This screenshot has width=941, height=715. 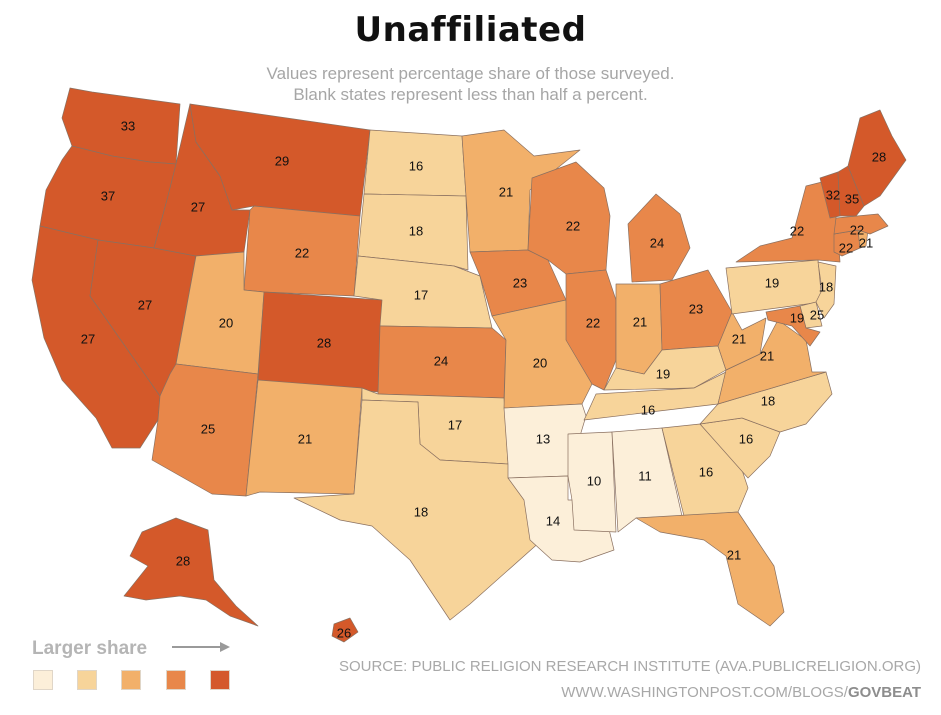 I want to click on state-mi, so click(x=659, y=238).